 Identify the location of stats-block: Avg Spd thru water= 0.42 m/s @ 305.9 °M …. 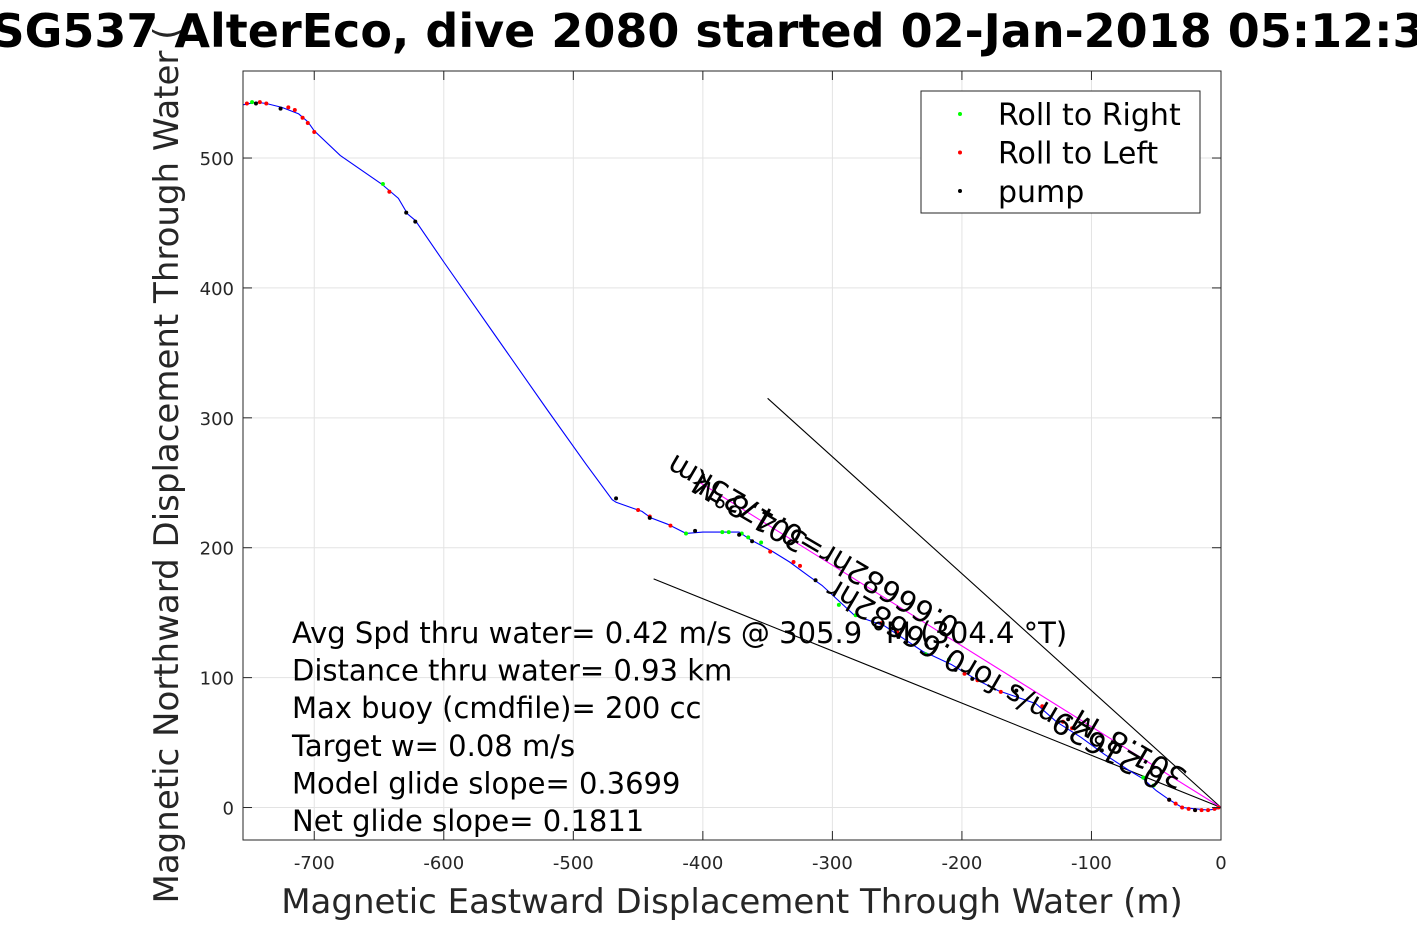
(679, 727).